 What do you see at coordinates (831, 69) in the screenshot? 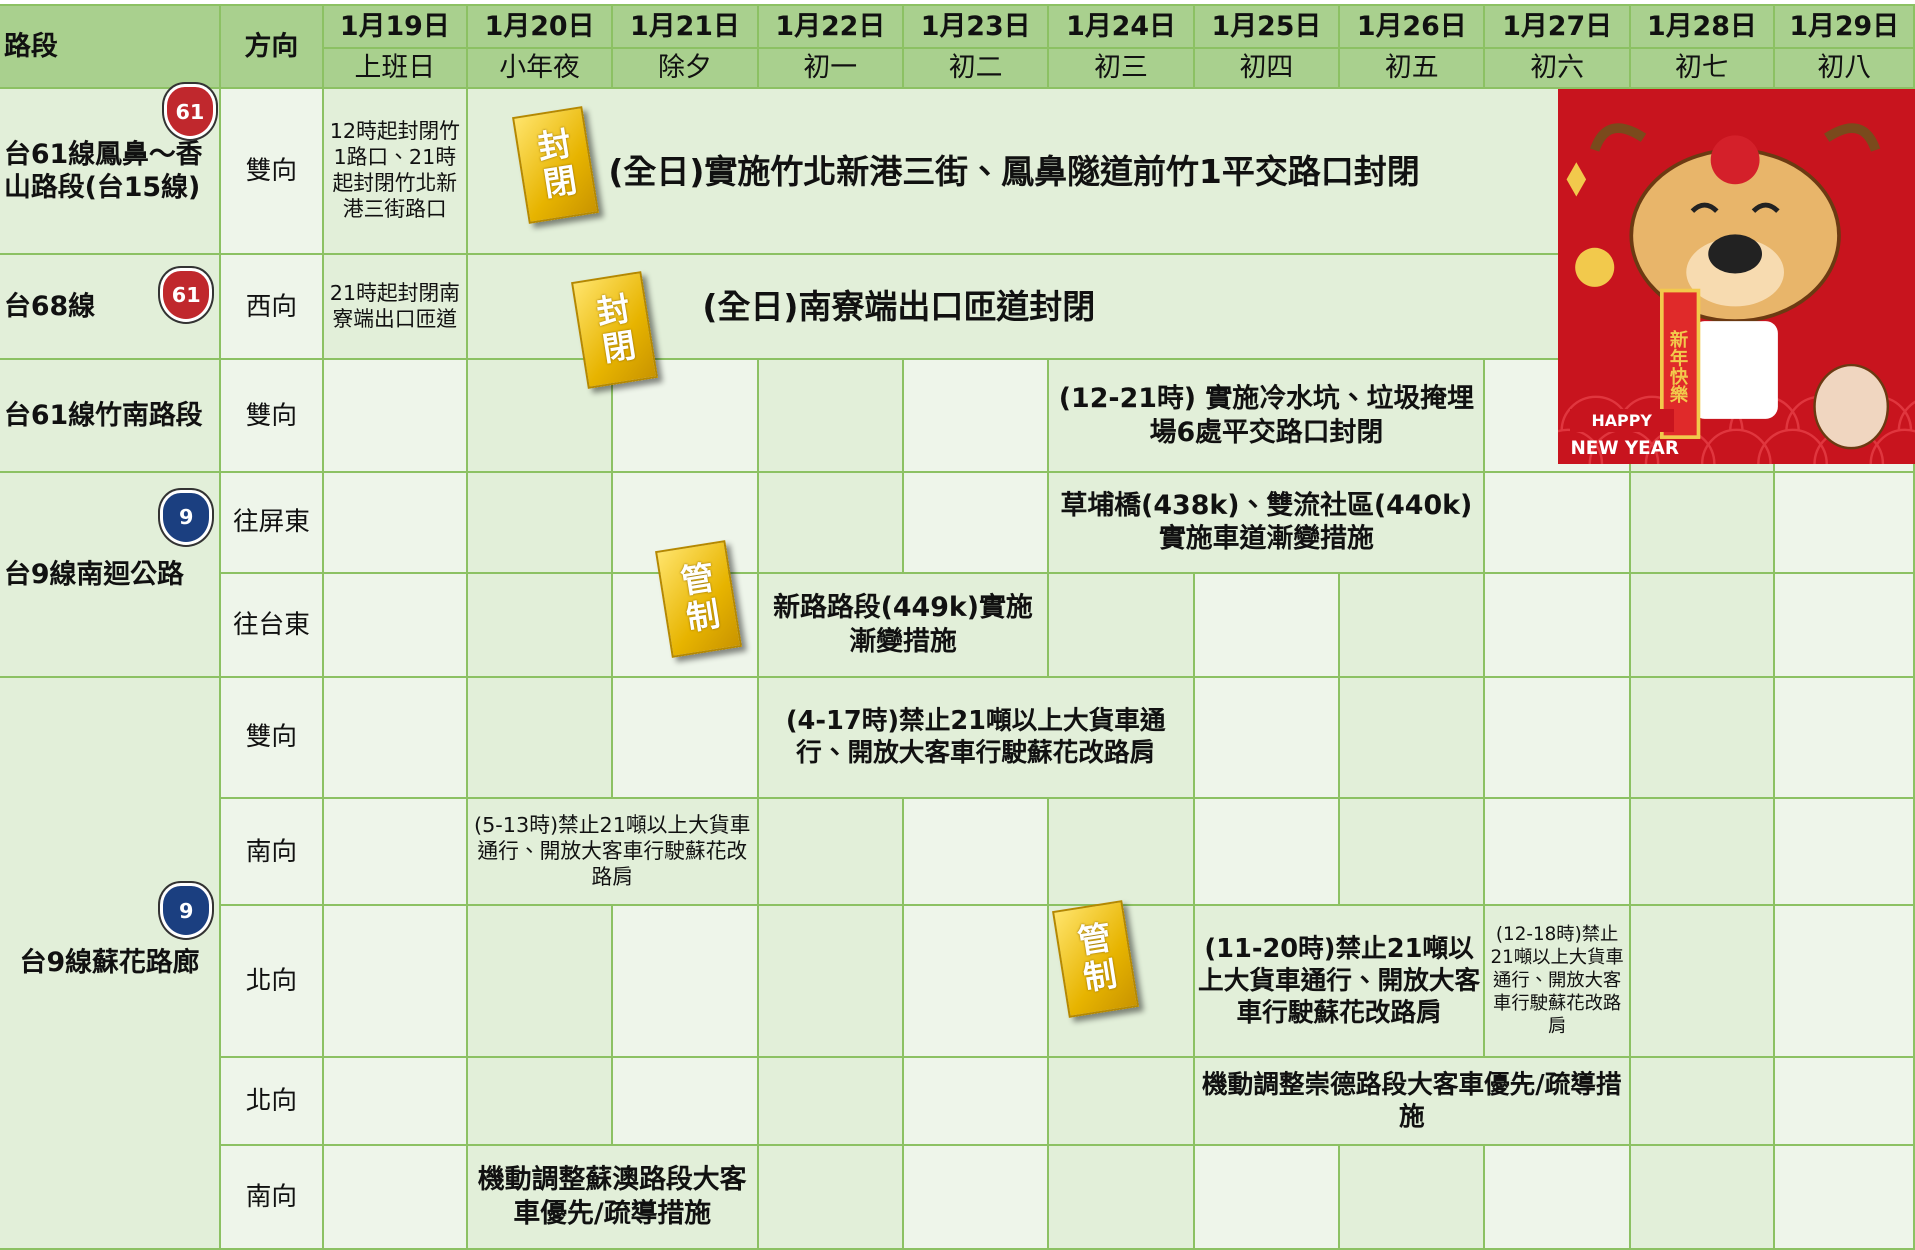
I see `header-day: 初一` at bounding box center [831, 69].